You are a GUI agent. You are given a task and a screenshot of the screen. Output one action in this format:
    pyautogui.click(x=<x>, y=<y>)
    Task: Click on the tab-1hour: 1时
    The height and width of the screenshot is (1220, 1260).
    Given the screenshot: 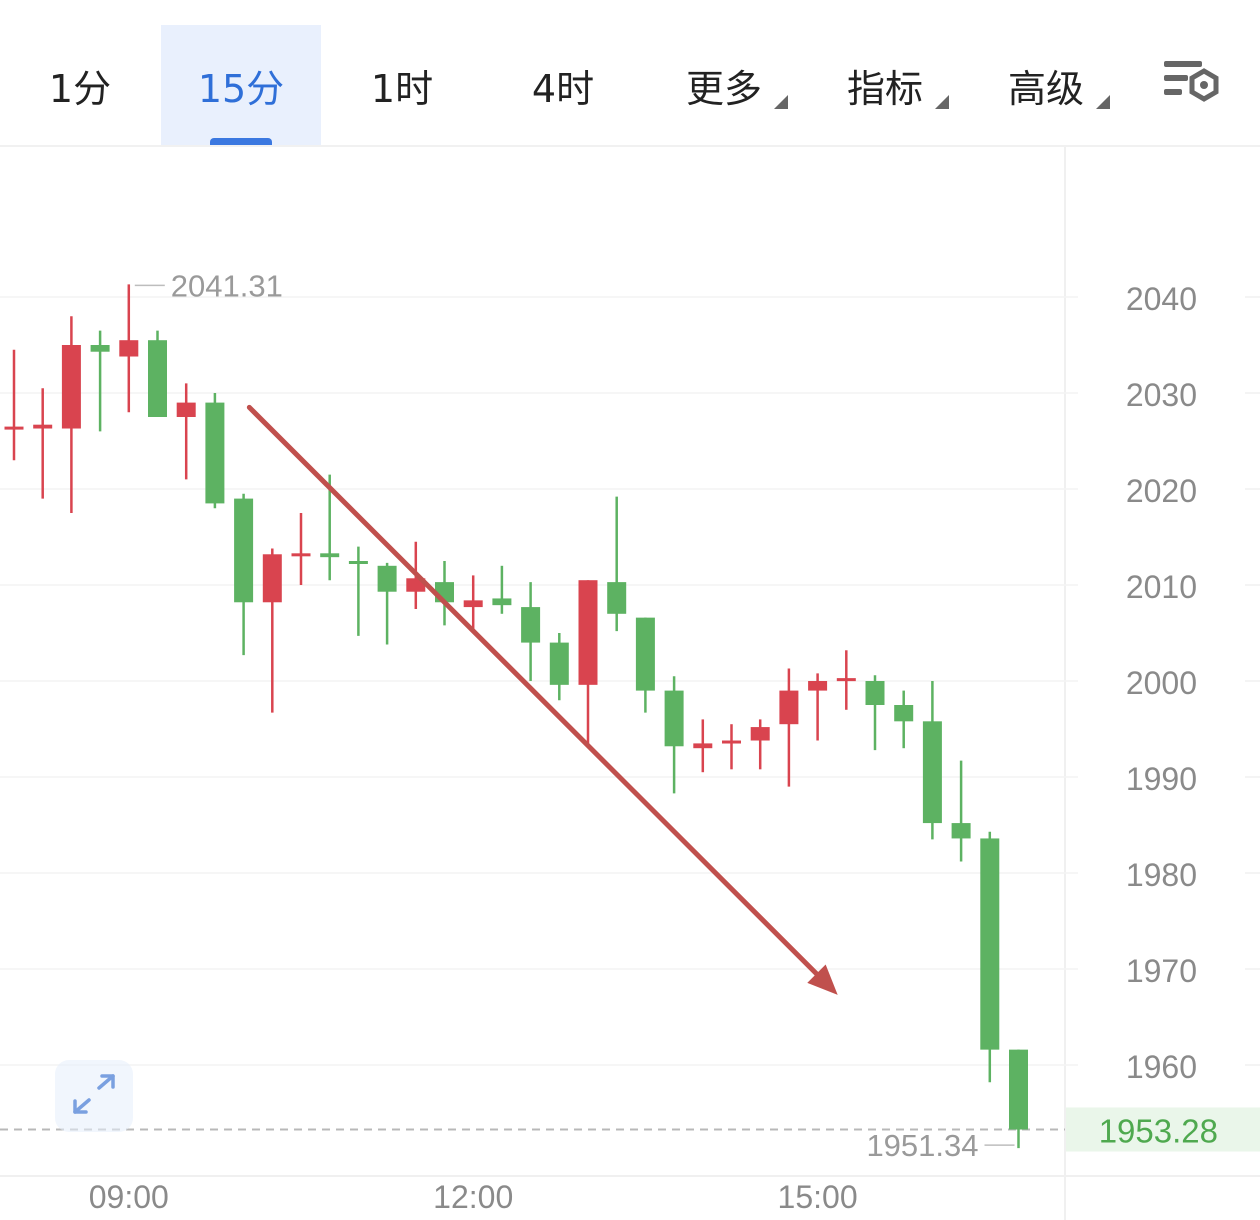 What is the action you would take?
    pyautogui.click(x=402, y=85)
    